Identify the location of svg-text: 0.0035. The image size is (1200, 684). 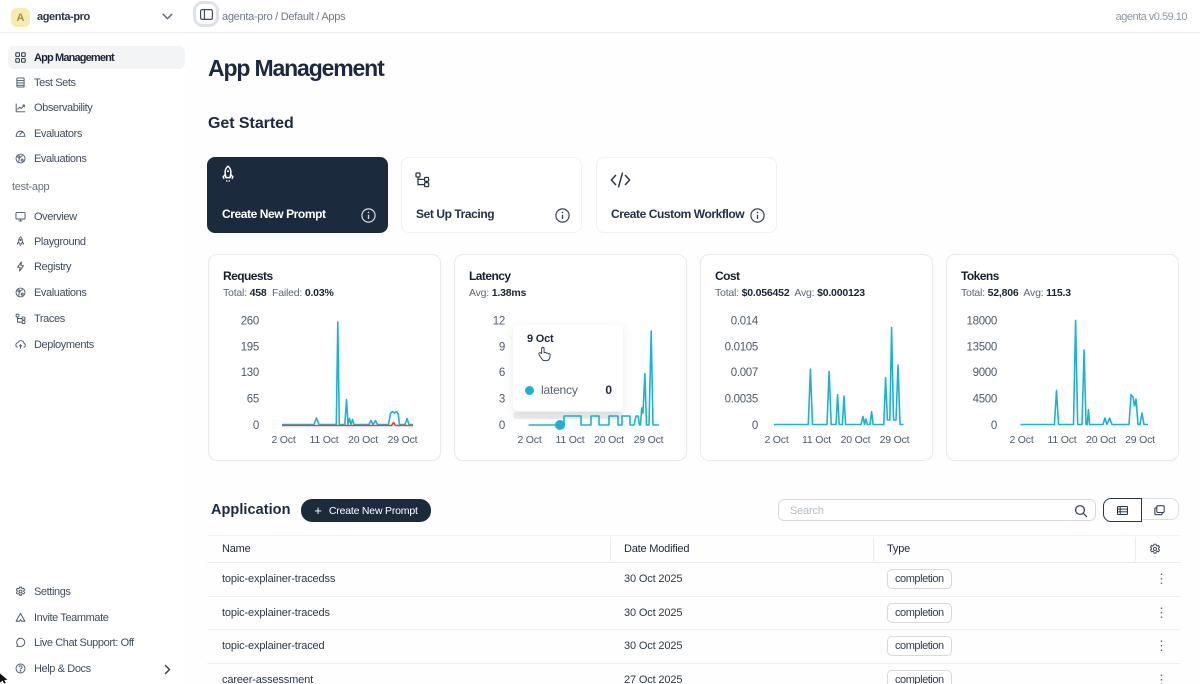
(741, 400).